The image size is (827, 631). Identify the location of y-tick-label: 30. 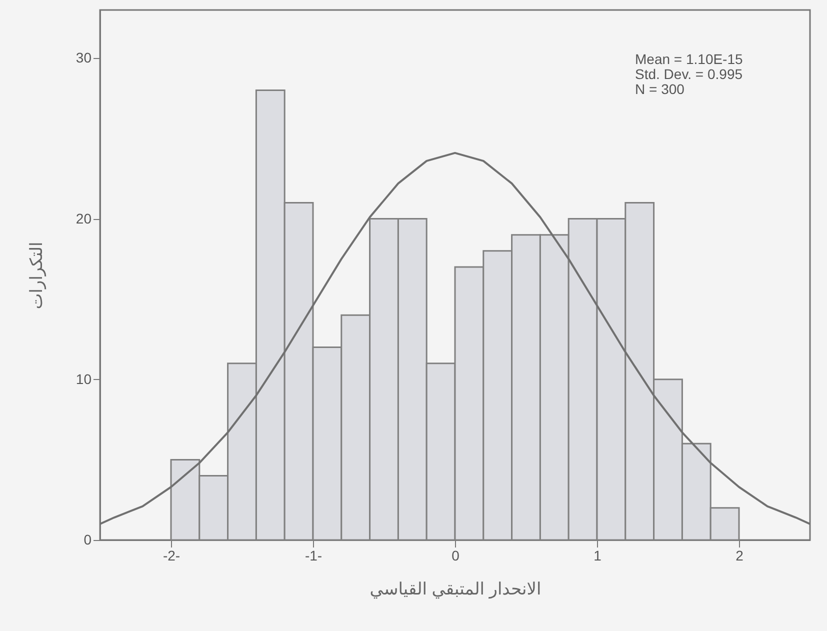
(84, 58).